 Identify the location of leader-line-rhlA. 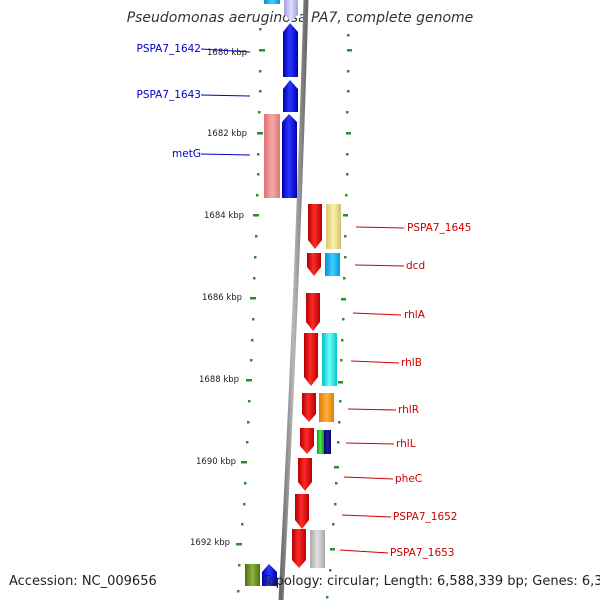
(377, 314).